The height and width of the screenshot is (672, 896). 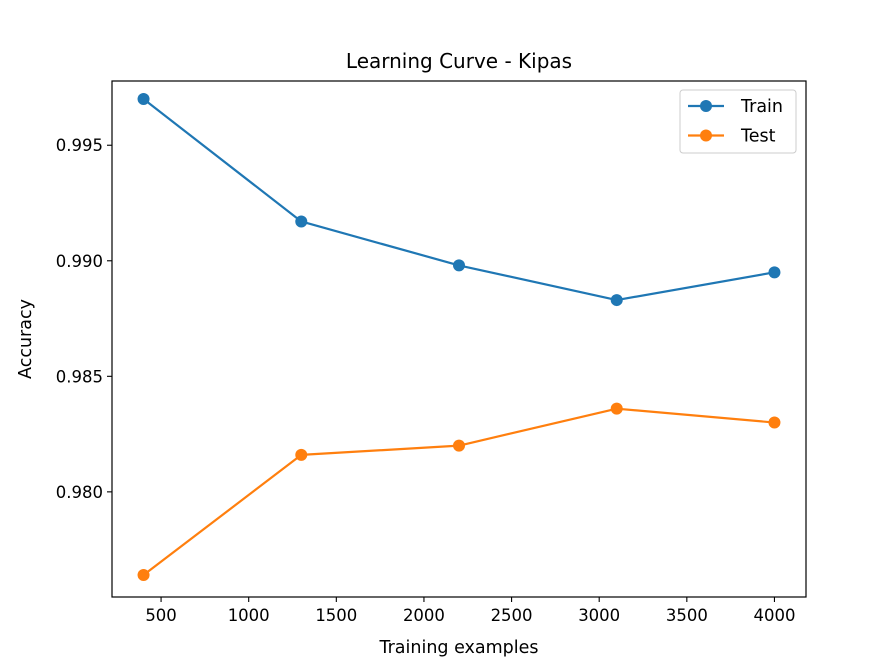 I want to click on legend: Train Test, so click(x=738, y=121).